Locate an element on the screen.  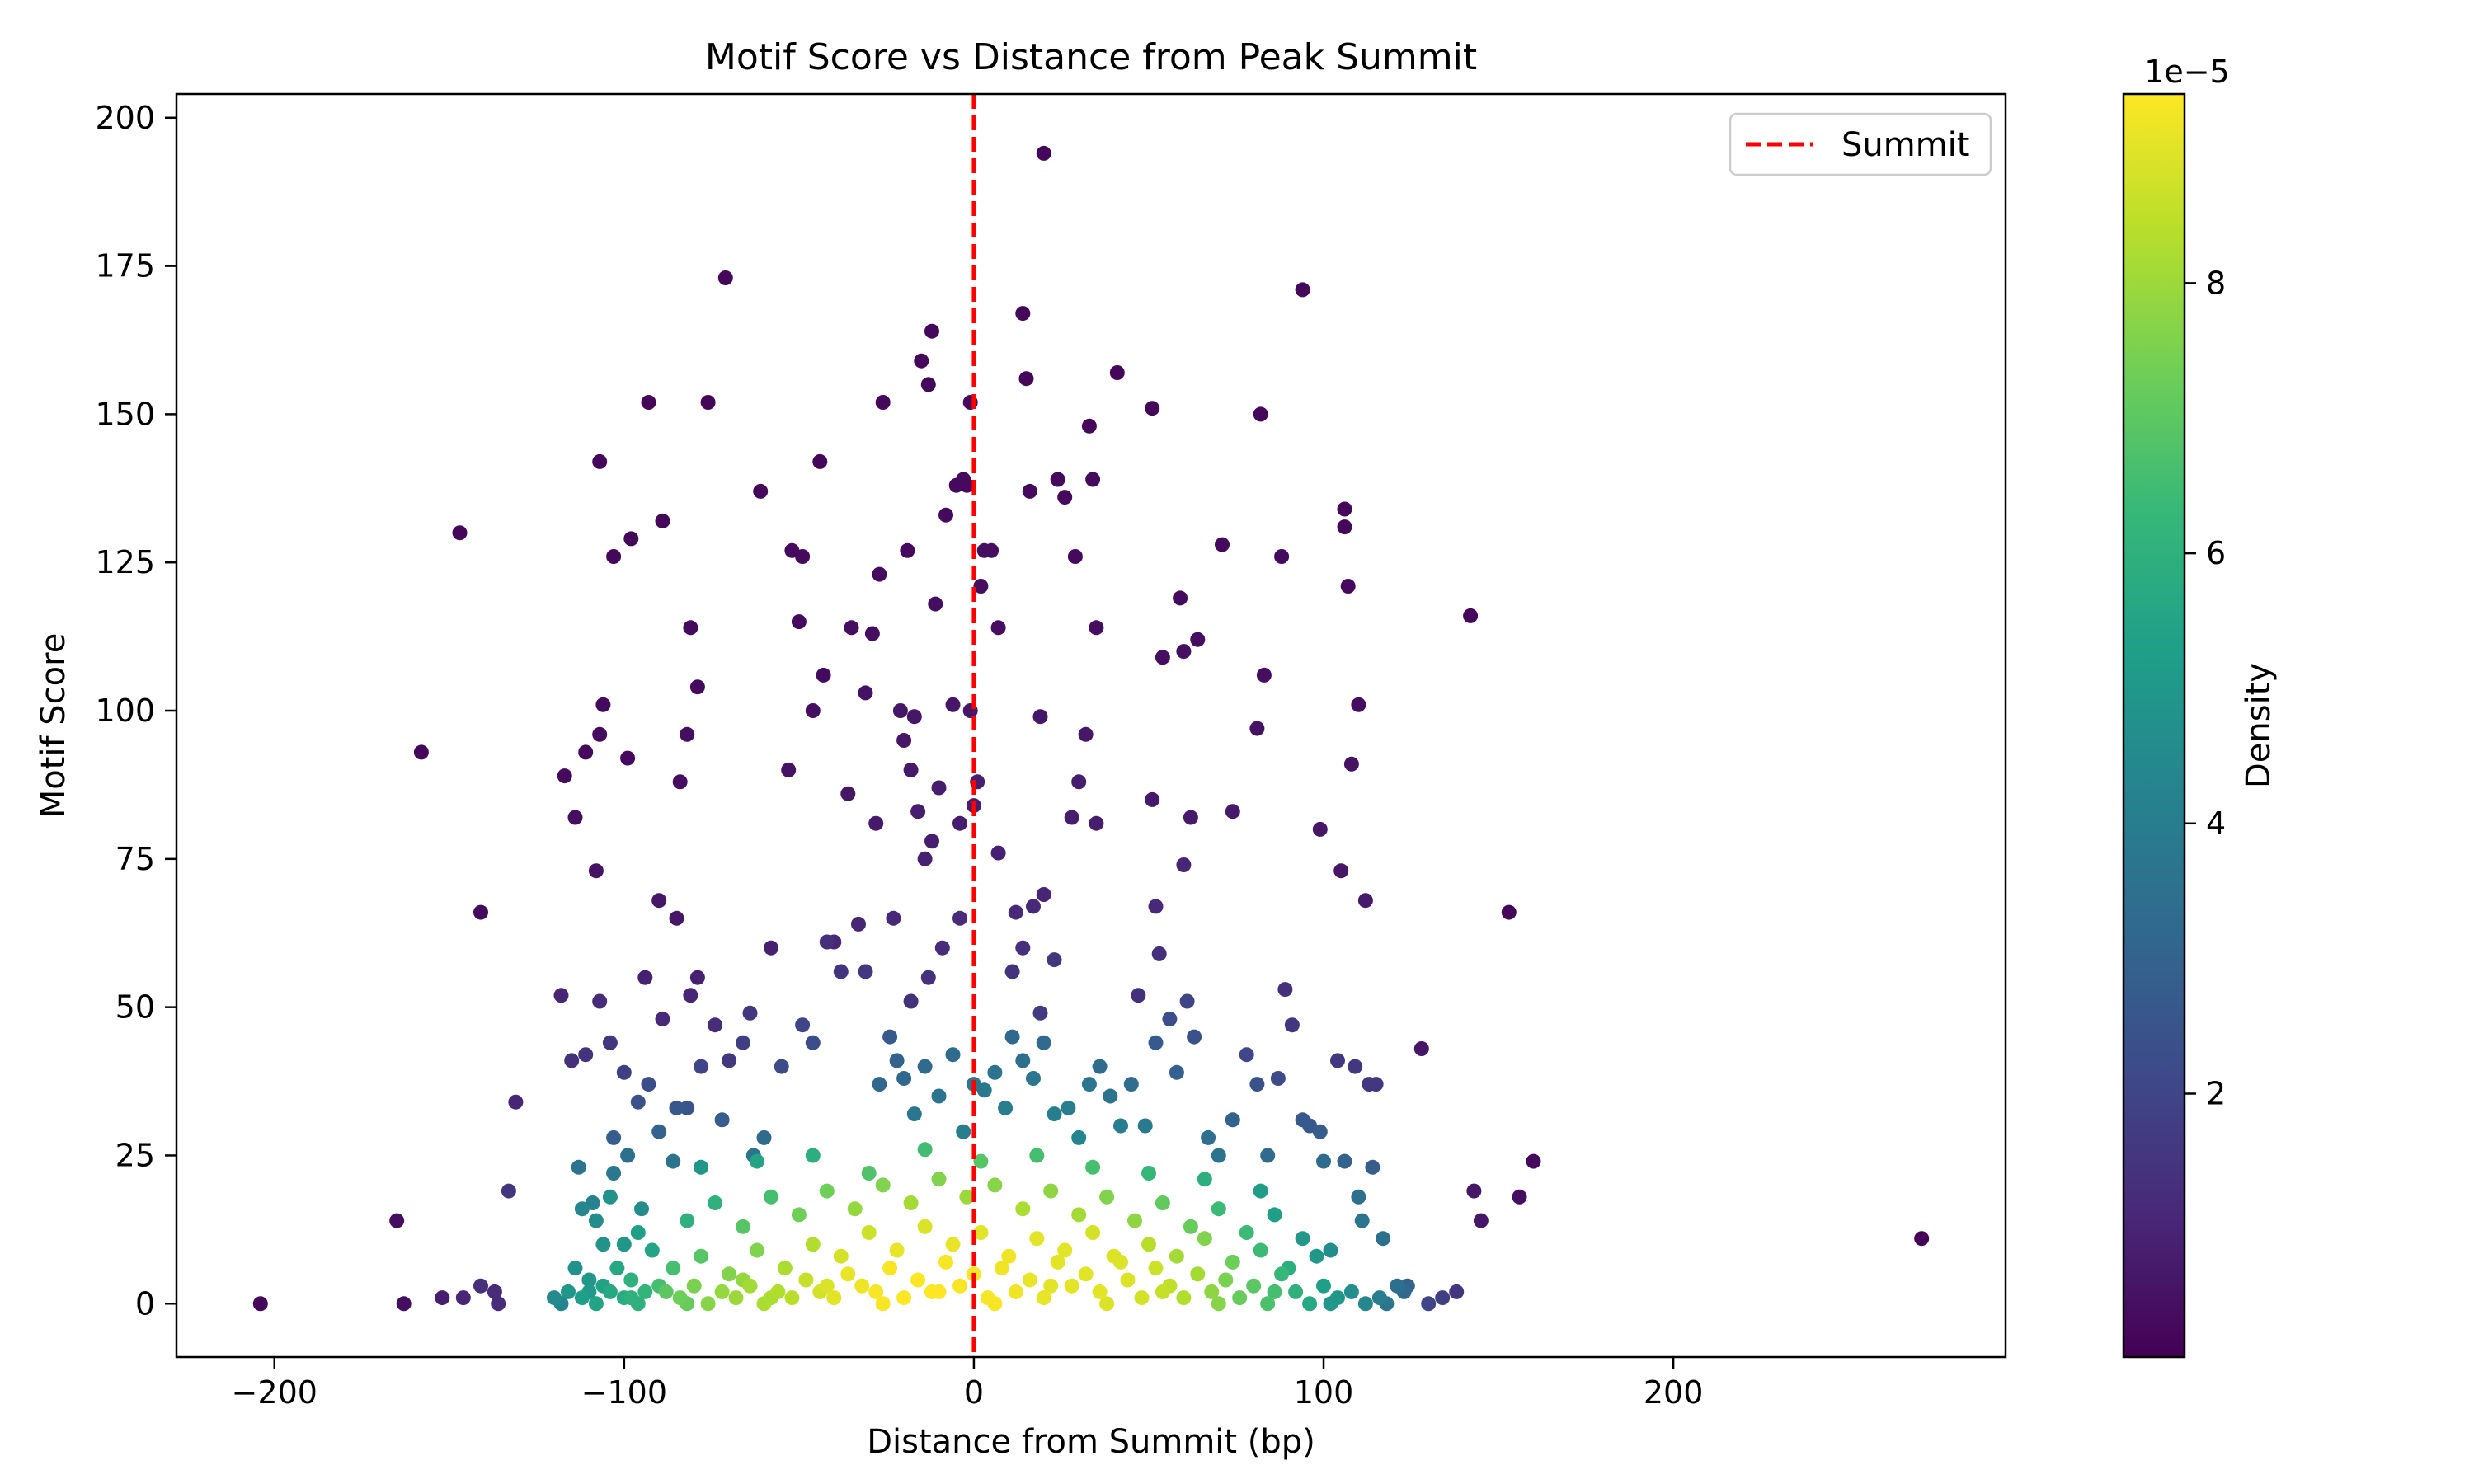
y-tick-label: 25 is located at coordinates (135, 1155).